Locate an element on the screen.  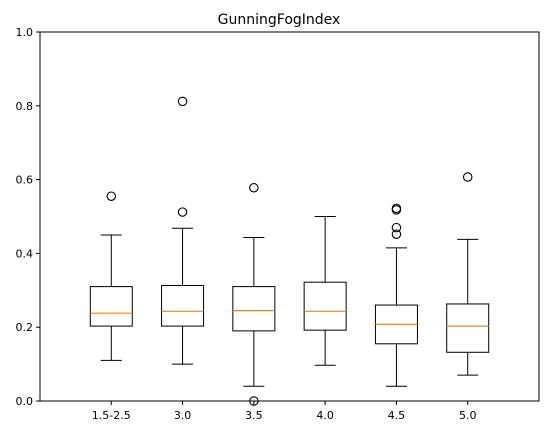
y-tick-label: 0.2 is located at coordinates (25, 327).